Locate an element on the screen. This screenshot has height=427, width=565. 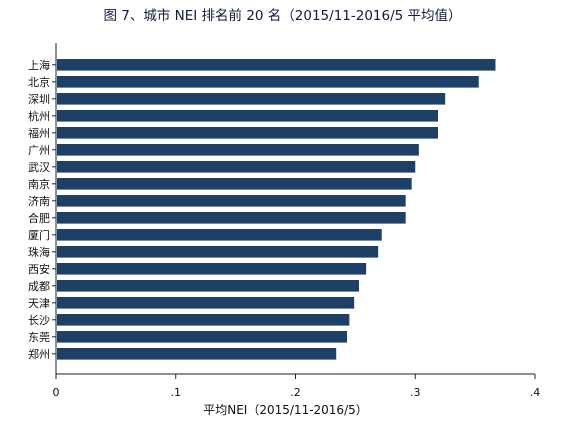
category-label: 武汉 is located at coordinates (39, 167).